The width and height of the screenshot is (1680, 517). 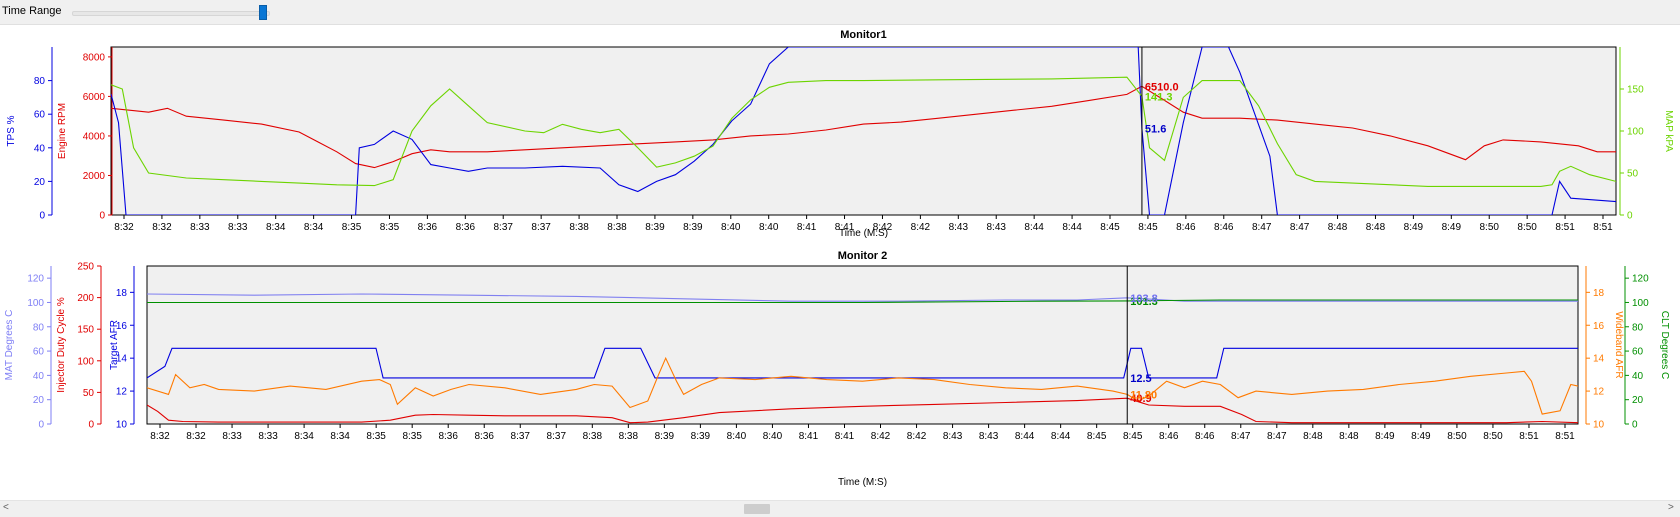 I want to click on y-tick-label: 50, so click(x=1633, y=174).